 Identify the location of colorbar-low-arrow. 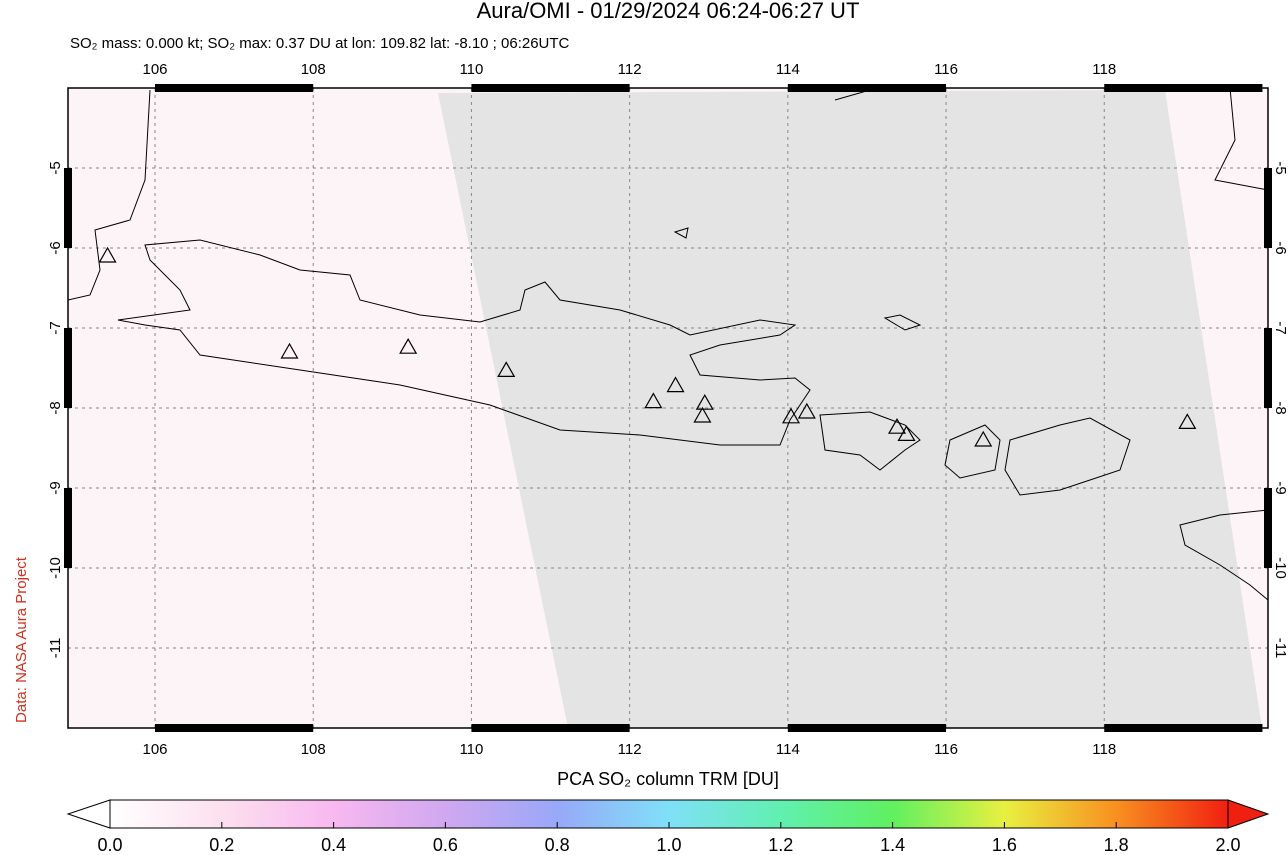
(88, 814).